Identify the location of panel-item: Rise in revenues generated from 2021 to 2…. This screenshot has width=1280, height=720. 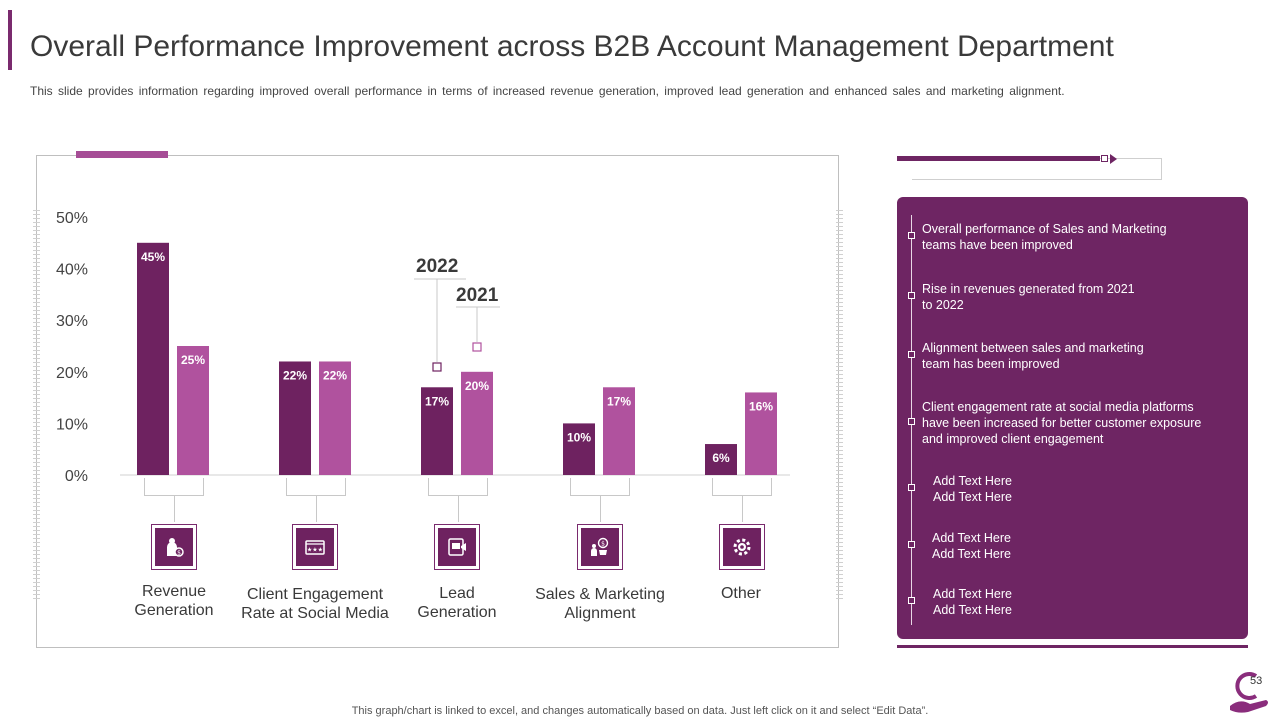
(1028, 297).